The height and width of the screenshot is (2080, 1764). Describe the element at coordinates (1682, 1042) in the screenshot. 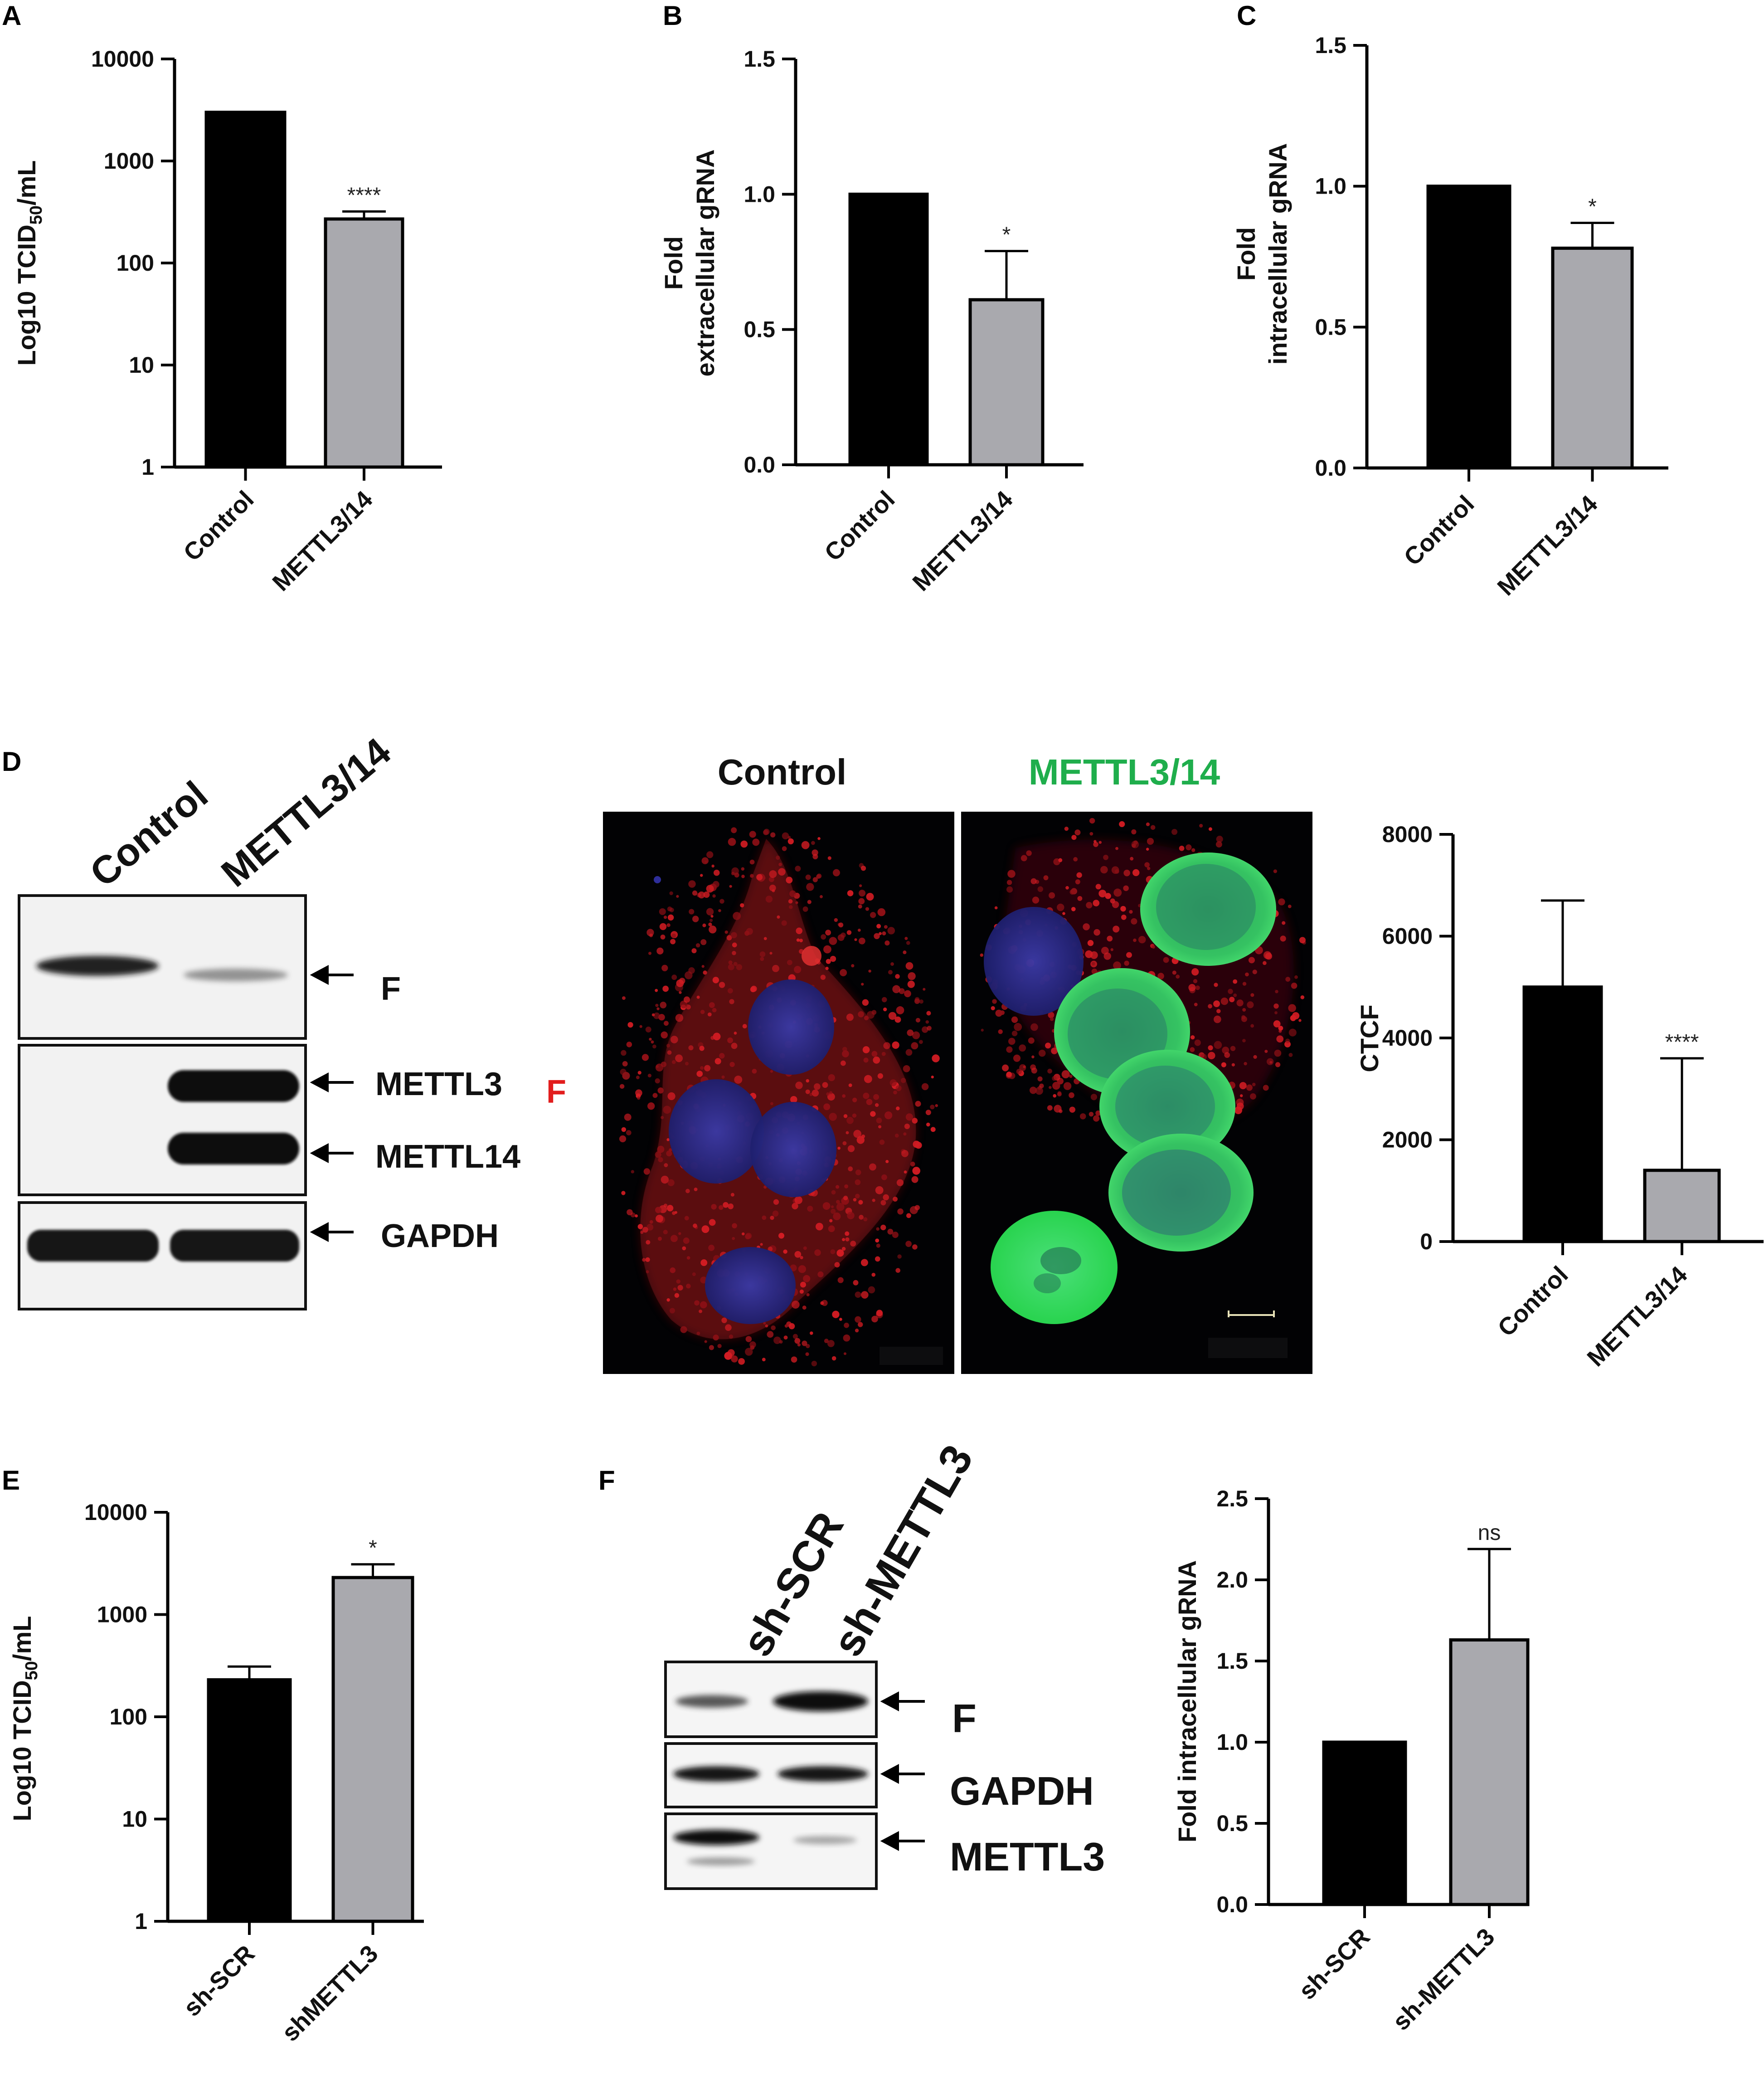

I see `significance-label: ****` at that location.